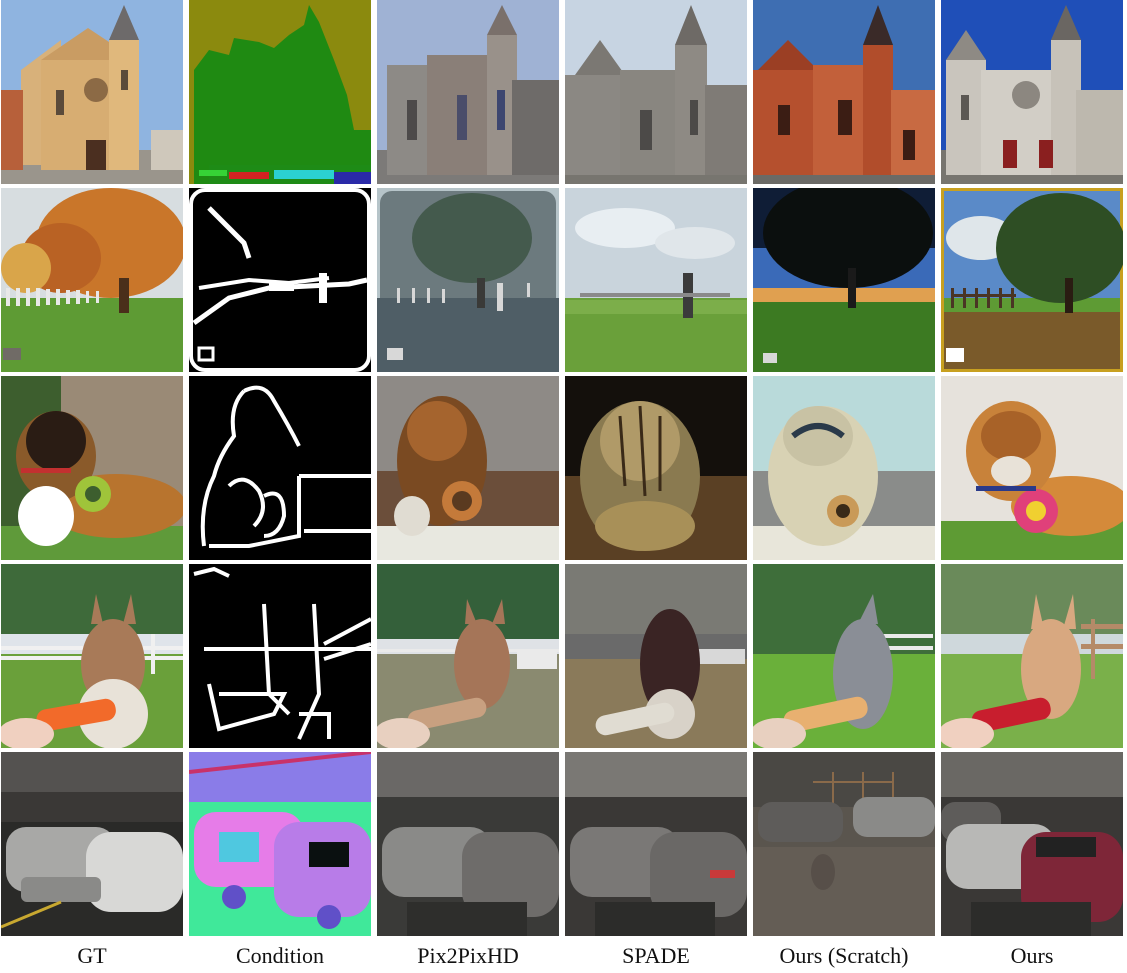  Describe the element at coordinates (280, 92) in the screenshot. I see `condition-church-segmentation` at that location.